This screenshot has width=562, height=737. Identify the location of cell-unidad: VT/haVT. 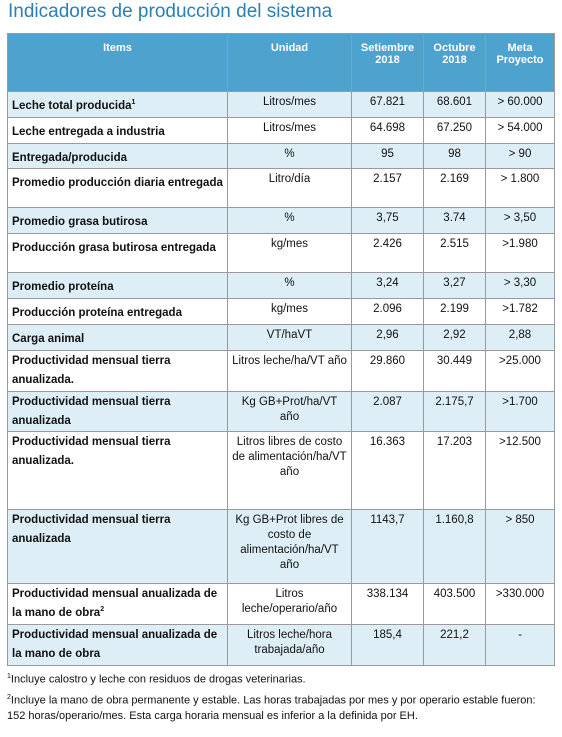
(289, 337).